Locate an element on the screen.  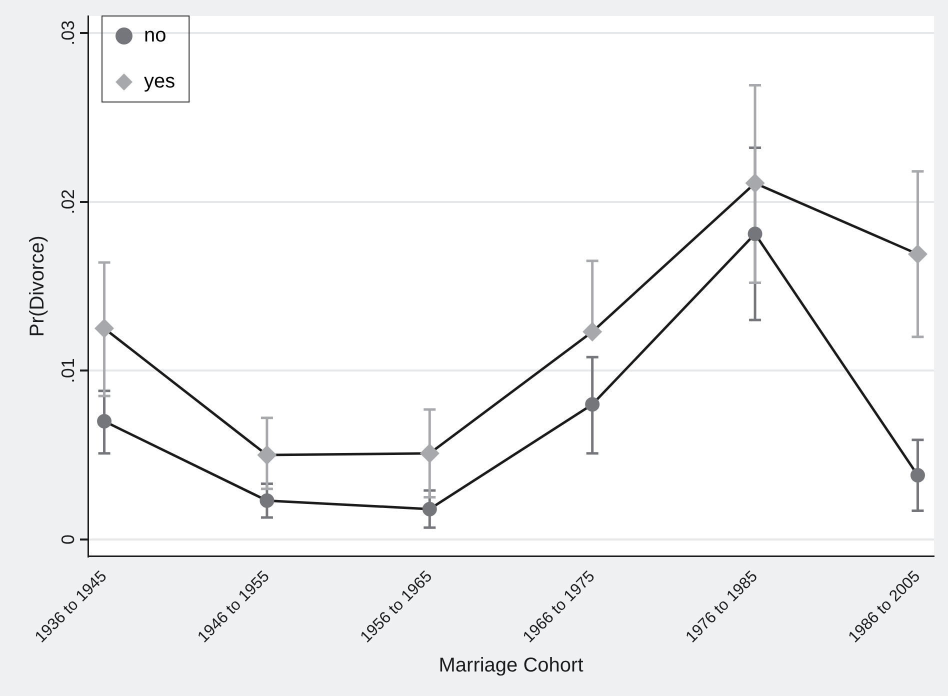
legend-label: yes is located at coordinates (160, 81).